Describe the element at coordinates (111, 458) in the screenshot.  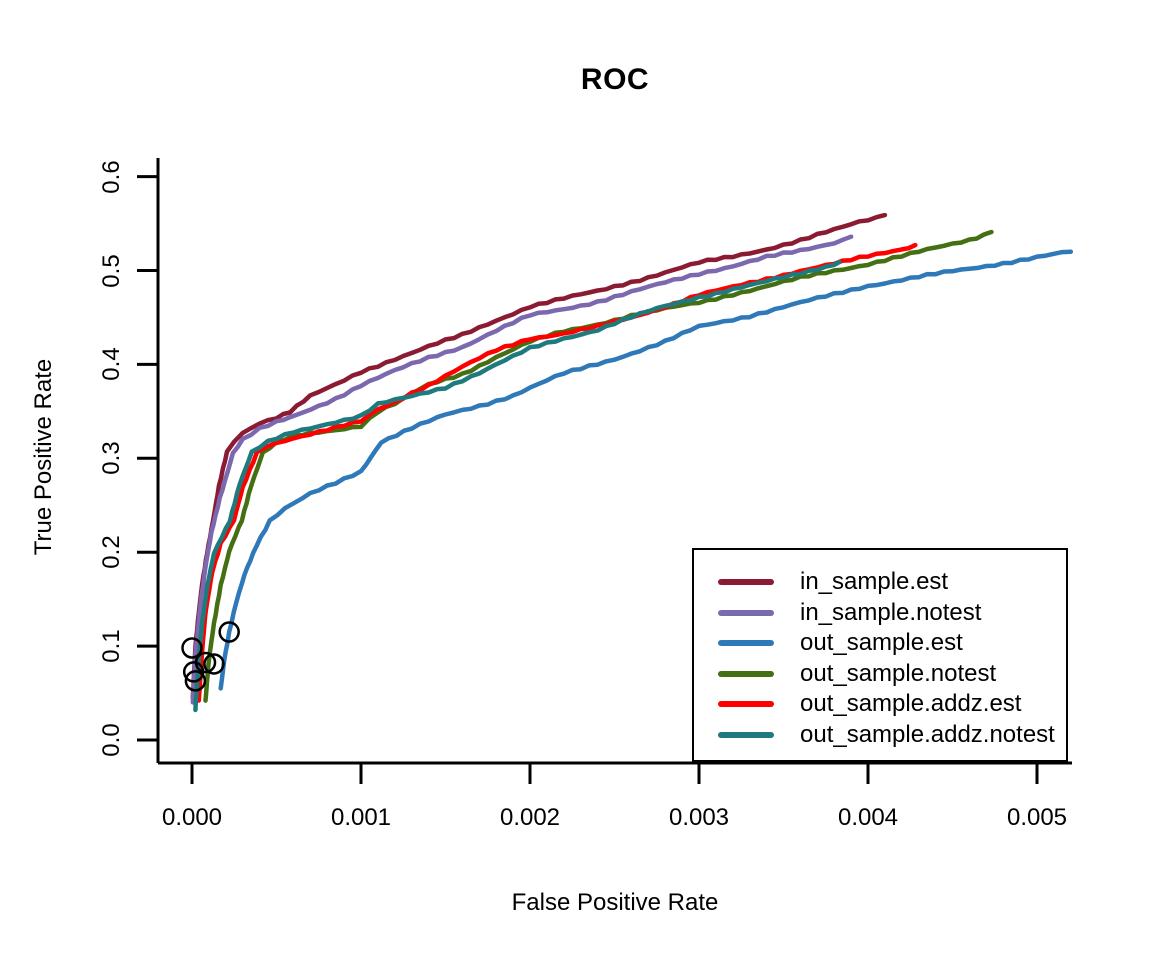
I see `y-tick-label: 0.3` at that location.